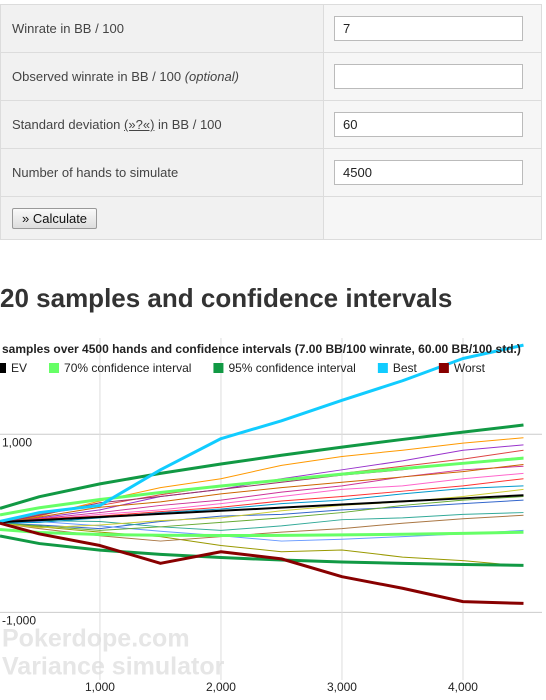 The image size is (546, 700). Describe the element at coordinates (127, 368) in the screenshot. I see `legend-label: 70% confidence interval` at that location.